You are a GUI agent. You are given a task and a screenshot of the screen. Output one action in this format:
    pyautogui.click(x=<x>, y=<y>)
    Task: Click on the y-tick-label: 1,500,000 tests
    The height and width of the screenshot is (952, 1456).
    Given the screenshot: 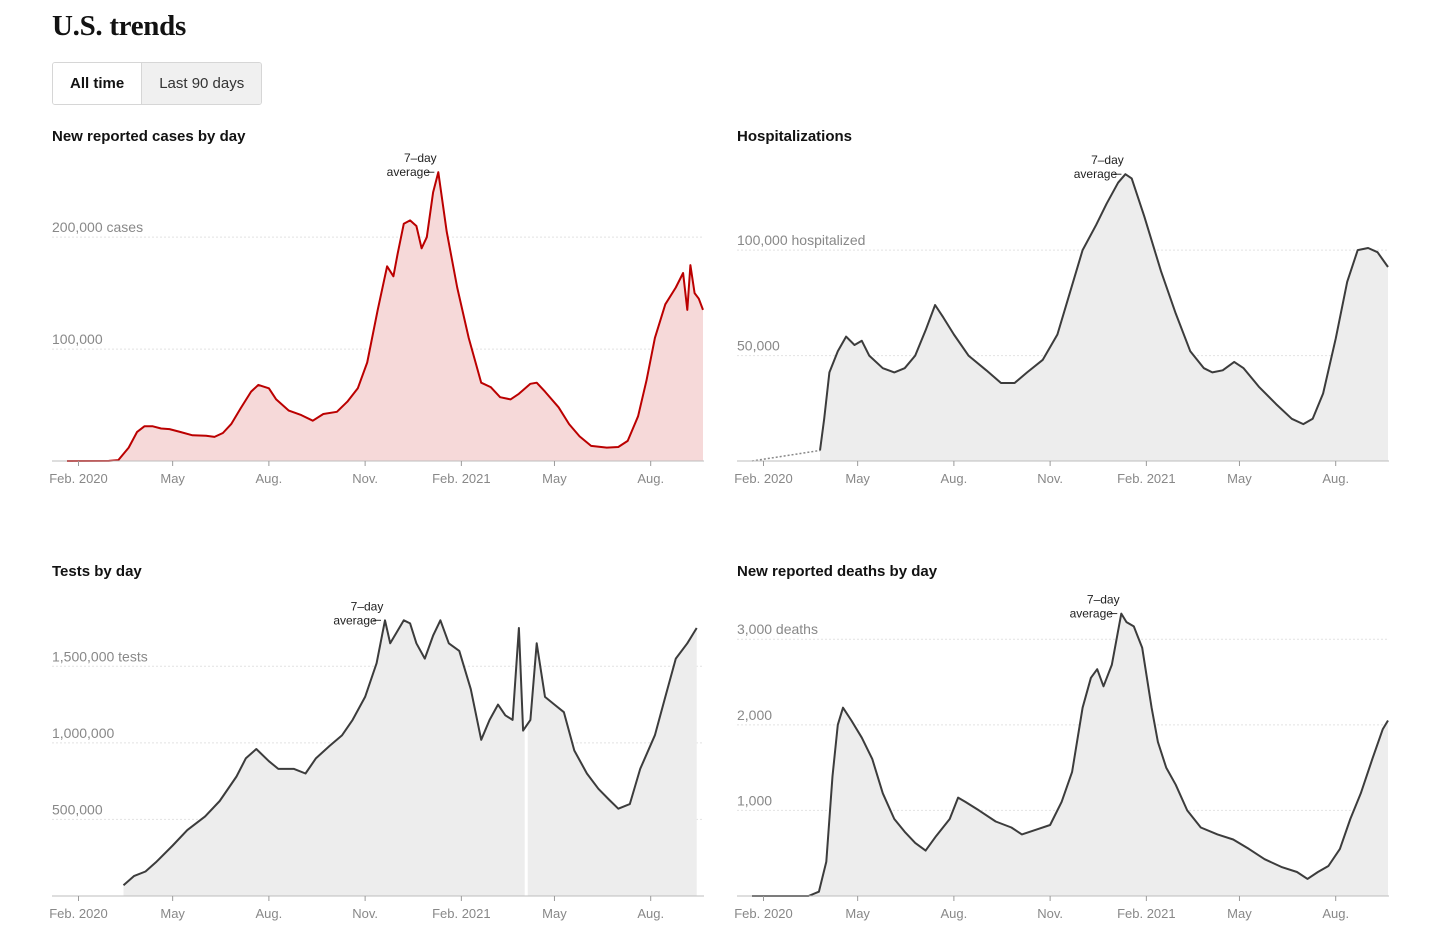 What is the action you would take?
    pyautogui.click(x=100, y=656)
    